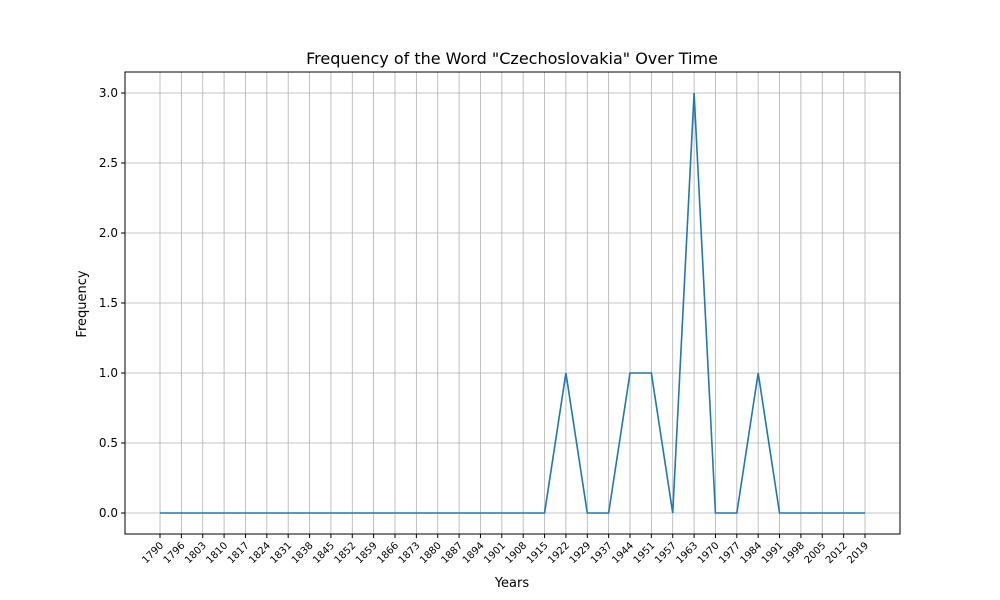  What do you see at coordinates (431, 553) in the screenshot?
I see `x-tick-label: 1880` at bounding box center [431, 553].